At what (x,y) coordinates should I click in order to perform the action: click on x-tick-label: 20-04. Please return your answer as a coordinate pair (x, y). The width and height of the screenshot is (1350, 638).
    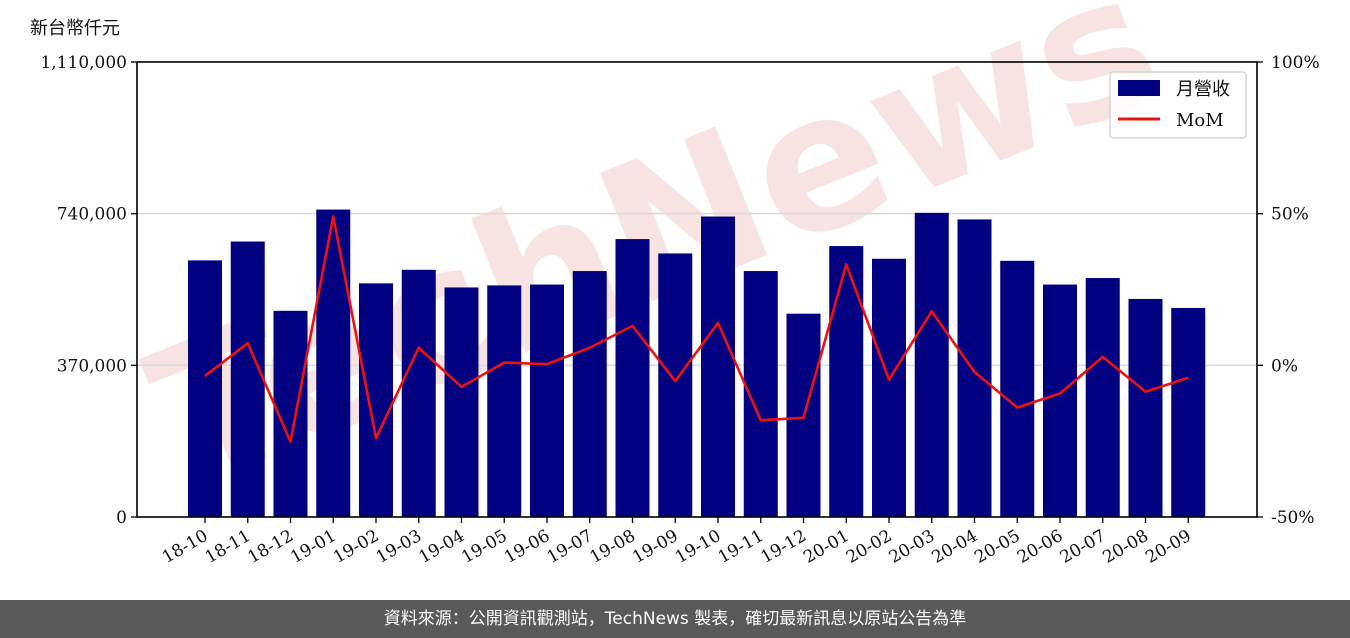
    Looking at the image, I should click on (955, 547).